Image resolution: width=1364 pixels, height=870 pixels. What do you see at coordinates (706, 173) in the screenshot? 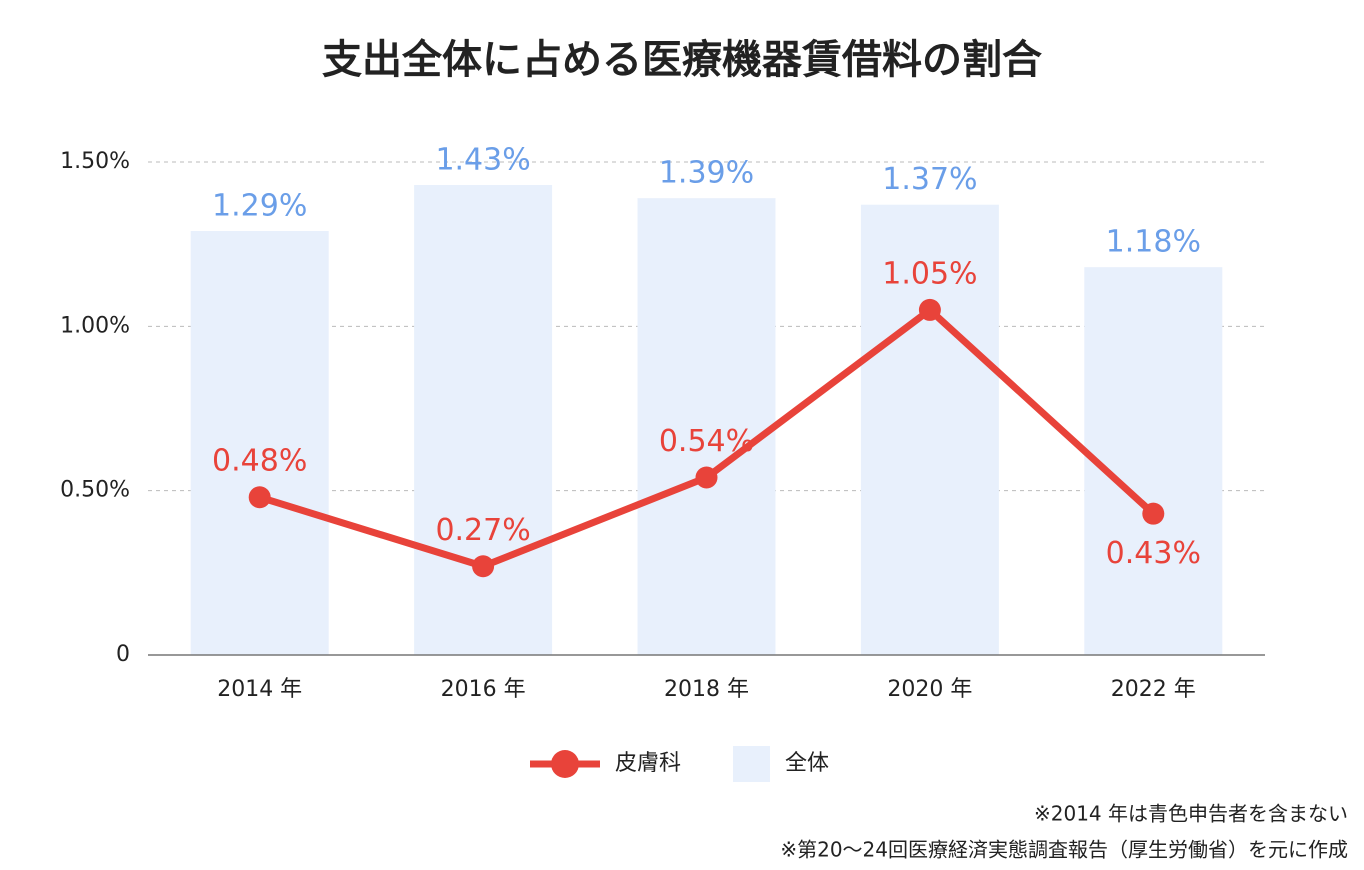
I see `value-label: 1.39%` at bounding box center [706, 173].